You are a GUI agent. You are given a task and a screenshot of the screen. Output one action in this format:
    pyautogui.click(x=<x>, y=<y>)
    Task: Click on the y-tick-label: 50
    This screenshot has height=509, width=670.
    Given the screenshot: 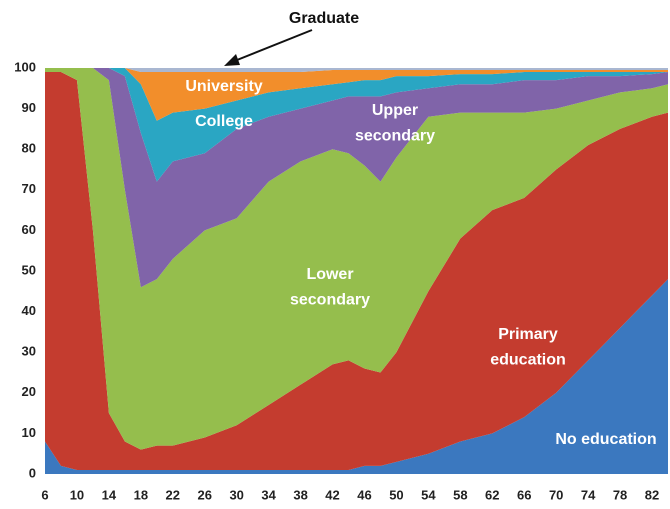 What is the action you would take?
    pyautogui.click(x=29, y=269)
    